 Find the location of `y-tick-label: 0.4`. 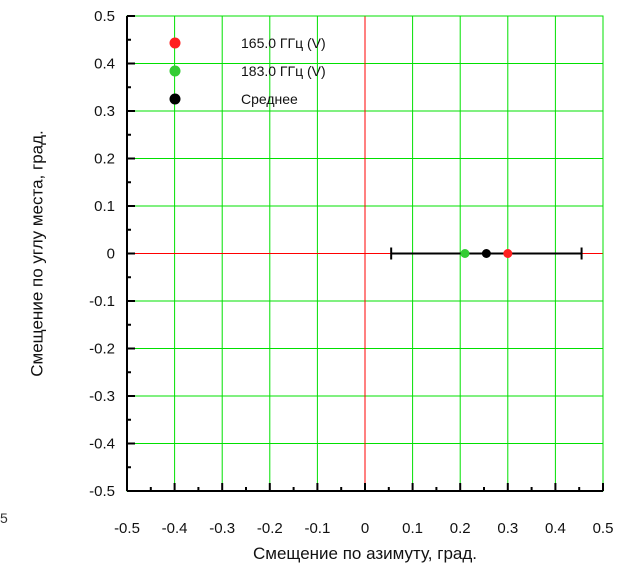

y-tick-label: 0.4 is located at coordinates (104, 64).